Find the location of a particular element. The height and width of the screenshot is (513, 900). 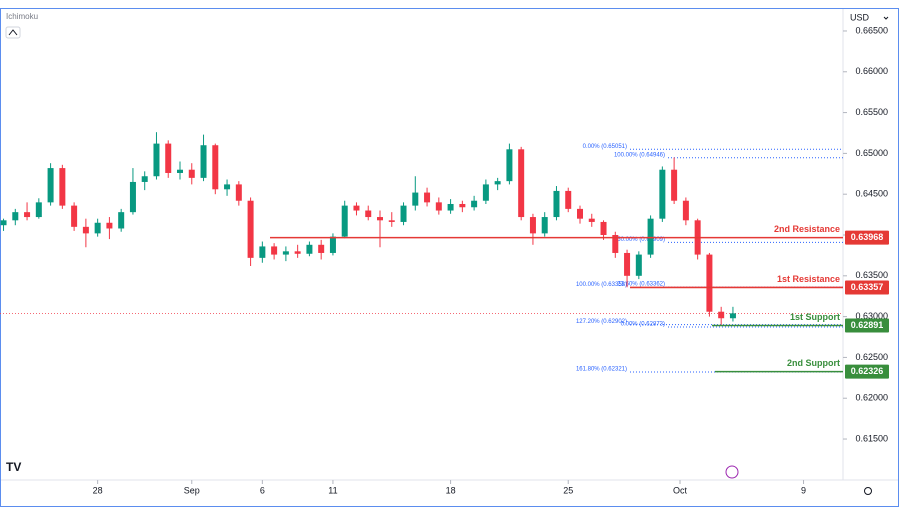

logo: TV is located at coordinates (13, 467).